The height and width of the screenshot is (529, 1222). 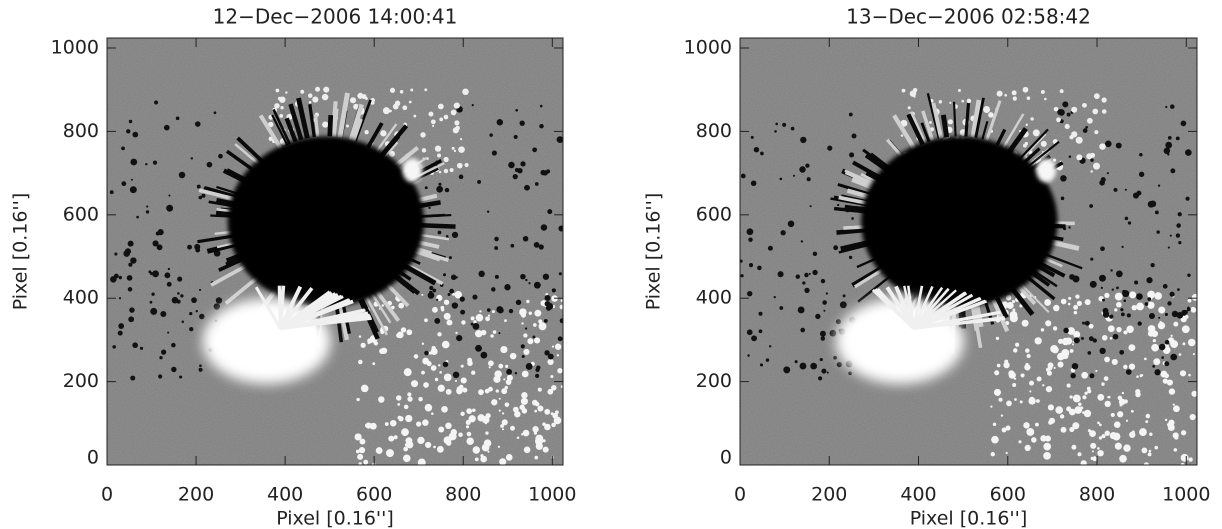 I want to click on y-tick-label: 600, so click(x=81, y=214).